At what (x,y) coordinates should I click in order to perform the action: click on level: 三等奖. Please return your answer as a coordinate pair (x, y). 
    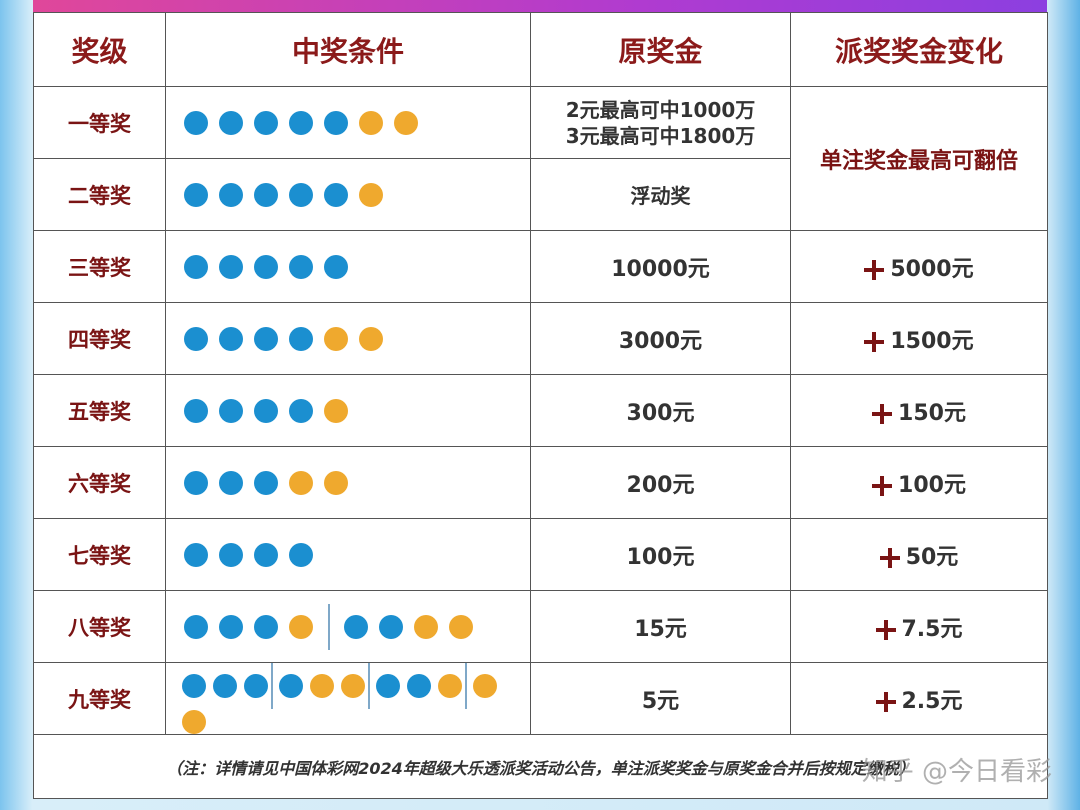
    Looking at the image, I should click on (99, 266).